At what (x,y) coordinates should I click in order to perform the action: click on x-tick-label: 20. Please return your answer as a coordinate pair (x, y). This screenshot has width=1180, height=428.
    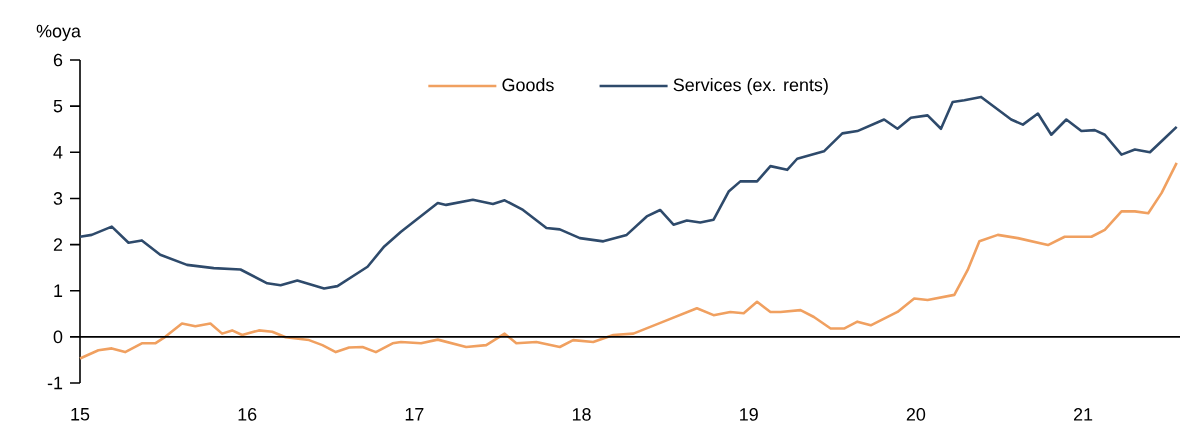
    Looking at the image, I should click on (916, 414).